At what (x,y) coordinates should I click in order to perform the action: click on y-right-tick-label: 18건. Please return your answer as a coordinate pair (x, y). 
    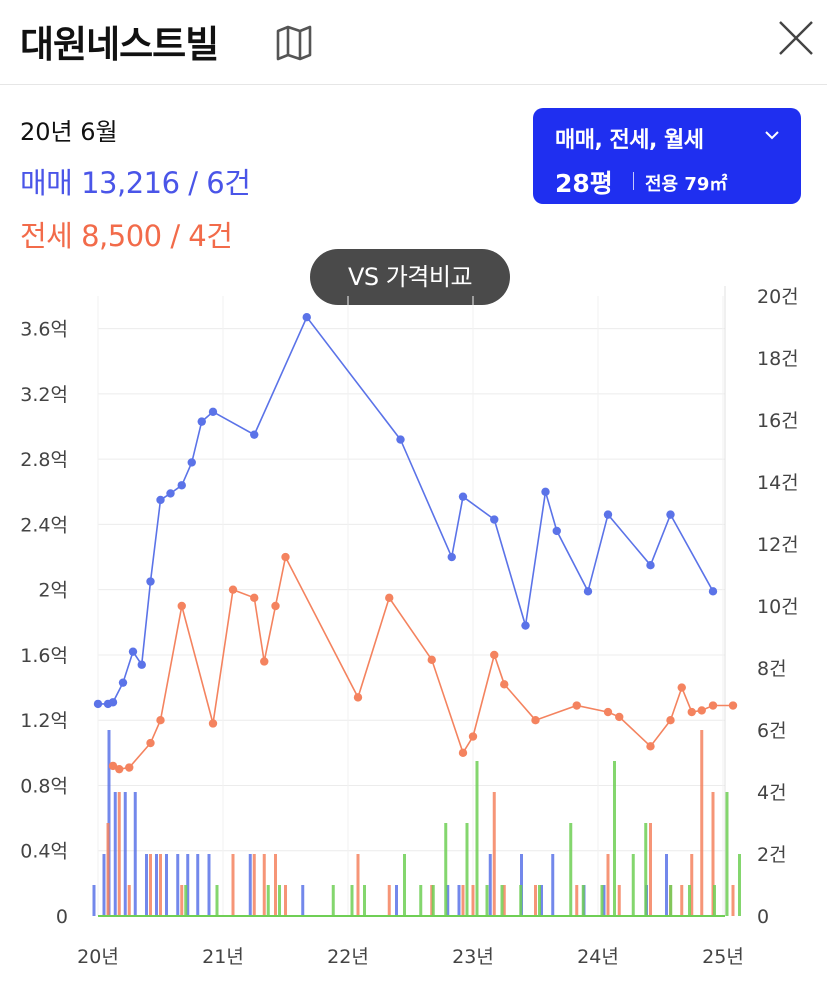
    Looking at the image, I should click on (778, 359).